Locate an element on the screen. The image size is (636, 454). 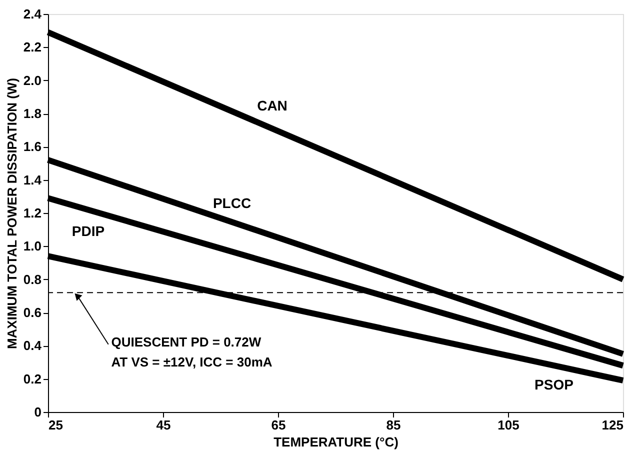
series-label: PLCC is located at coordinates (232, 203).